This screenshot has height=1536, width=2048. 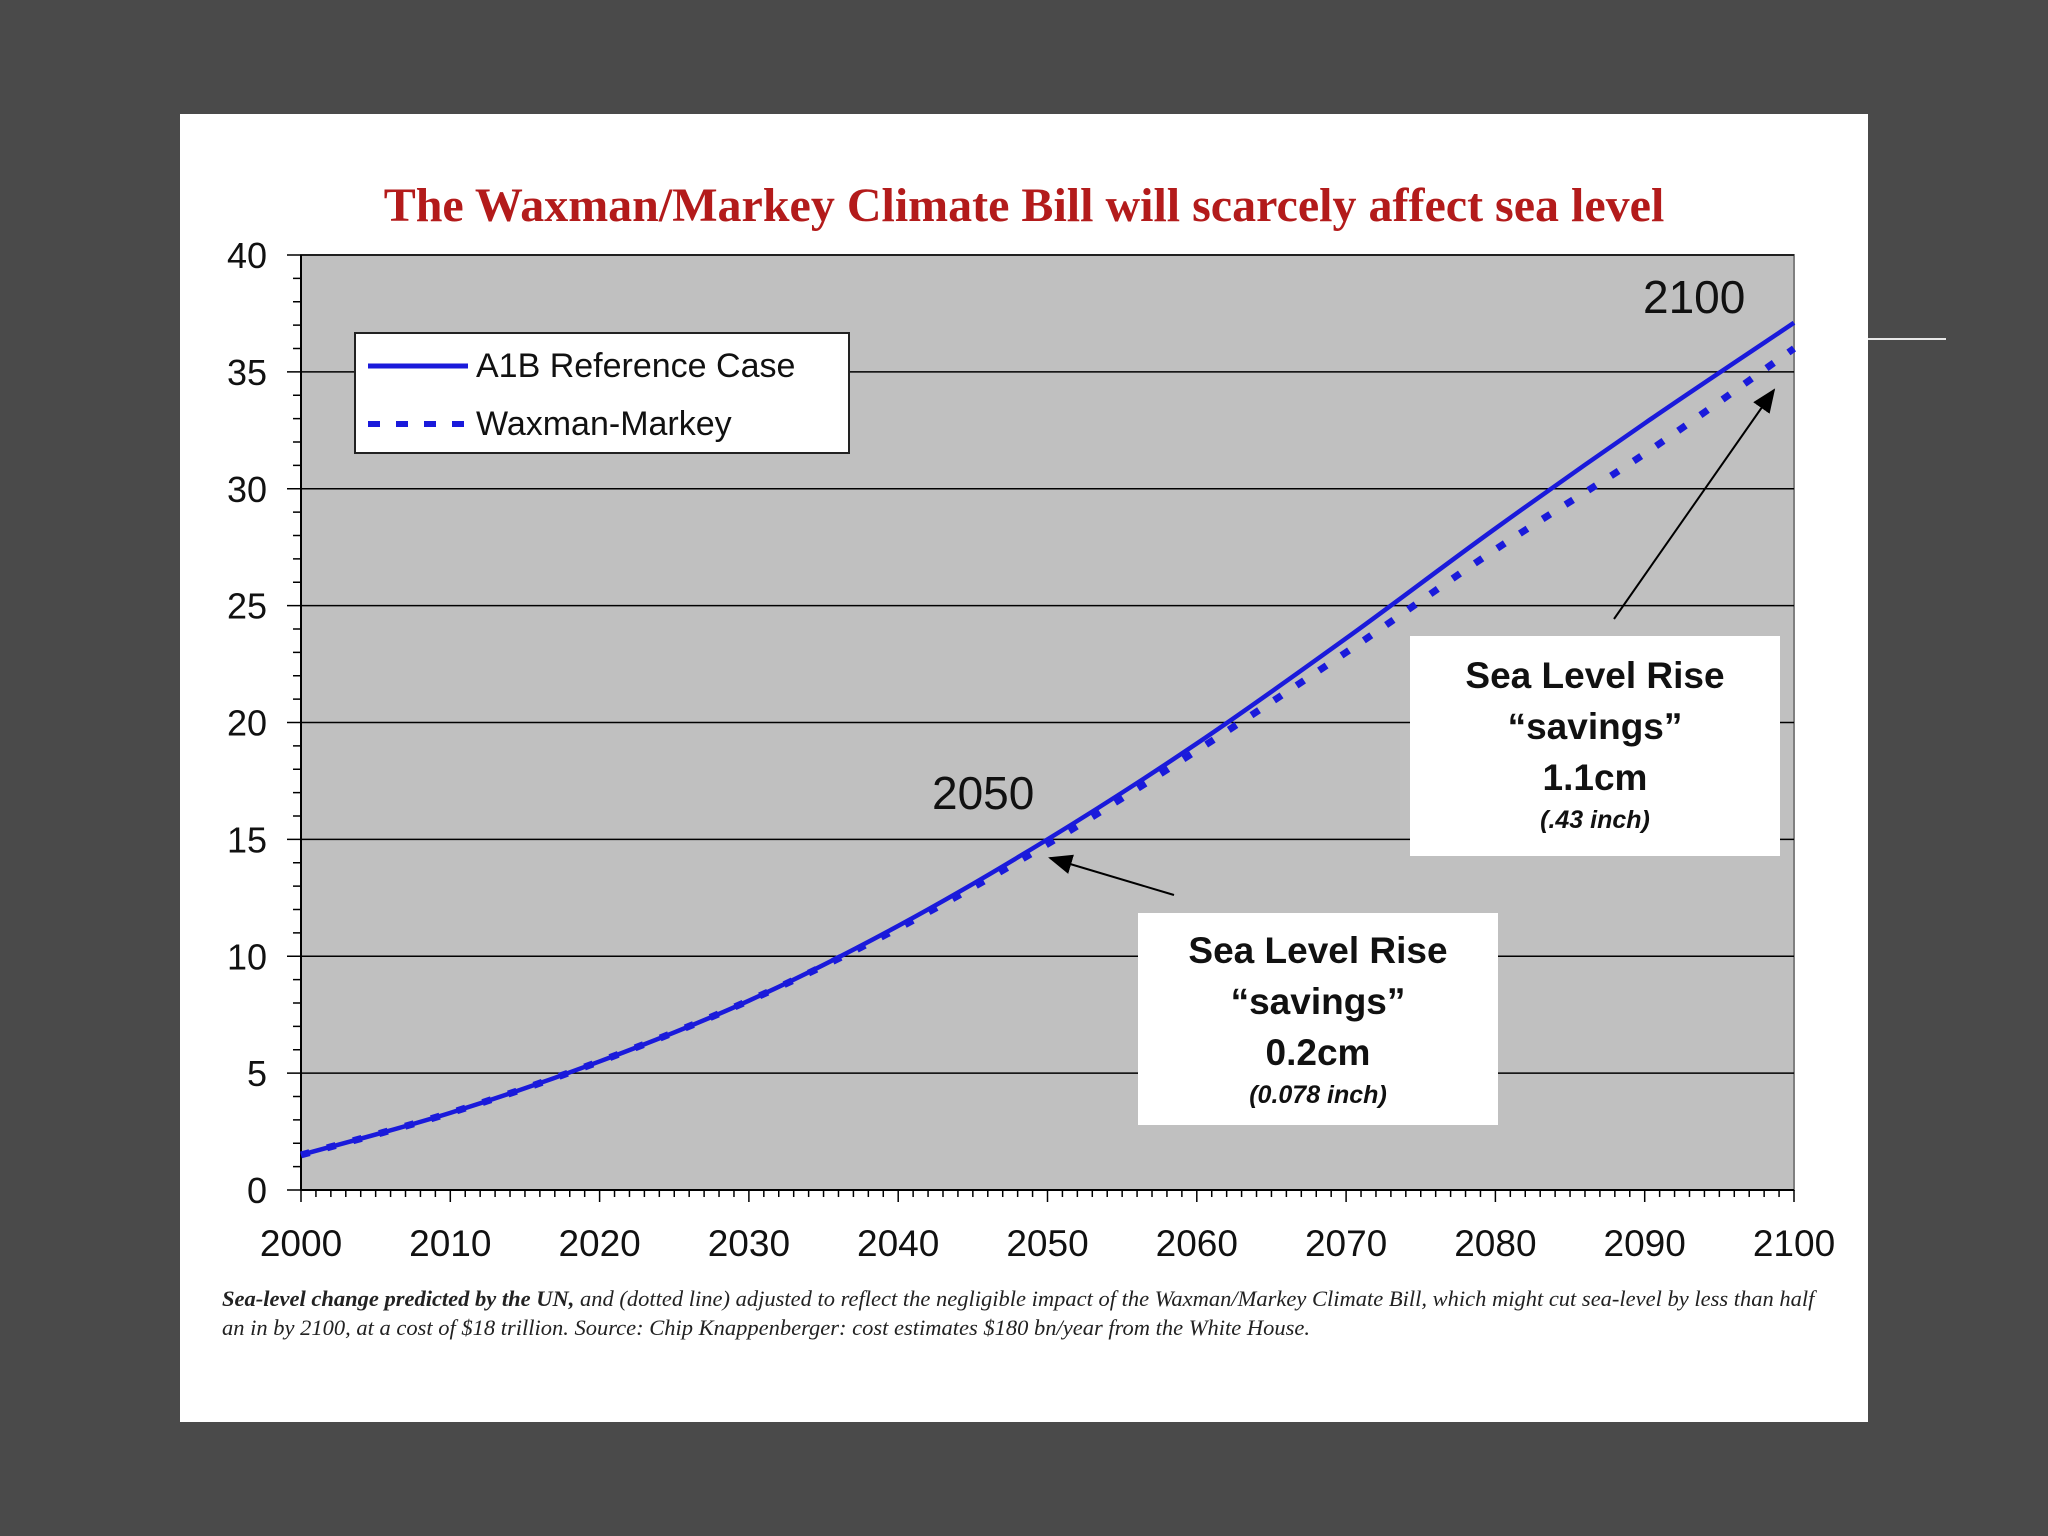 What do you see at coordinates (247, 723) in the screenshot?
I see `y-tick-label: 20` at bounding box center [247, 723].